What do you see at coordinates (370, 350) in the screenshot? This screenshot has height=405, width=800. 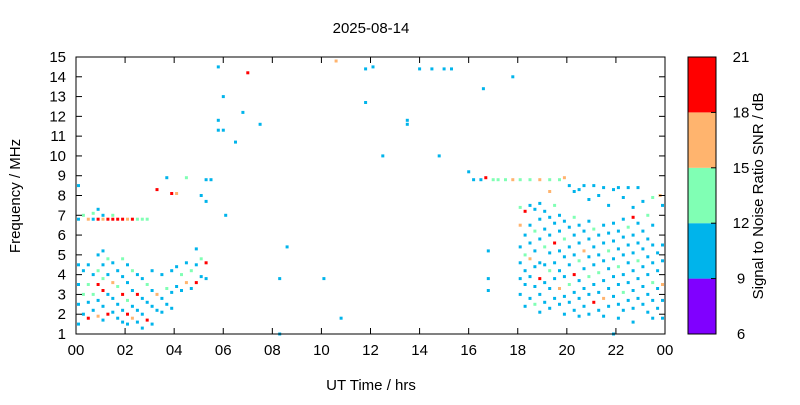 I see `x-tick-label: 12` at bounding box center [370, 350].